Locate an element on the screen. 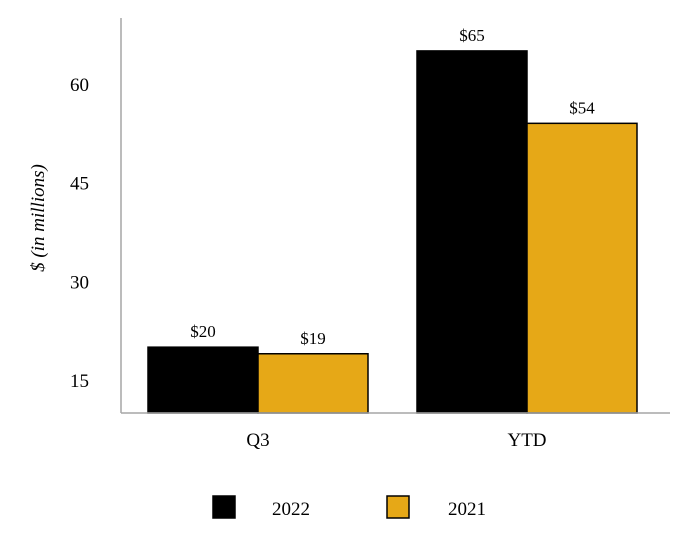 Image resolution: width=682 pixels, height=552 pixels. bar-q3-2022 is located at coordinates (203, 380).